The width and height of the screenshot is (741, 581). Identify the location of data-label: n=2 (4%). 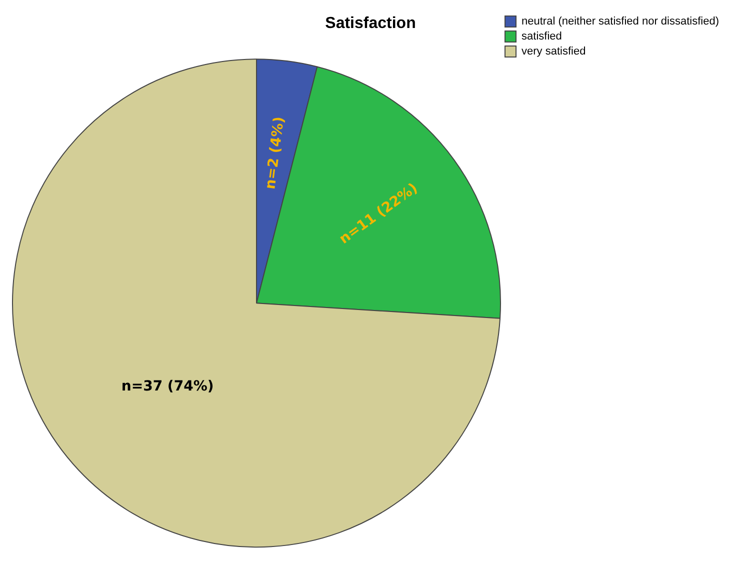
(275, 153).